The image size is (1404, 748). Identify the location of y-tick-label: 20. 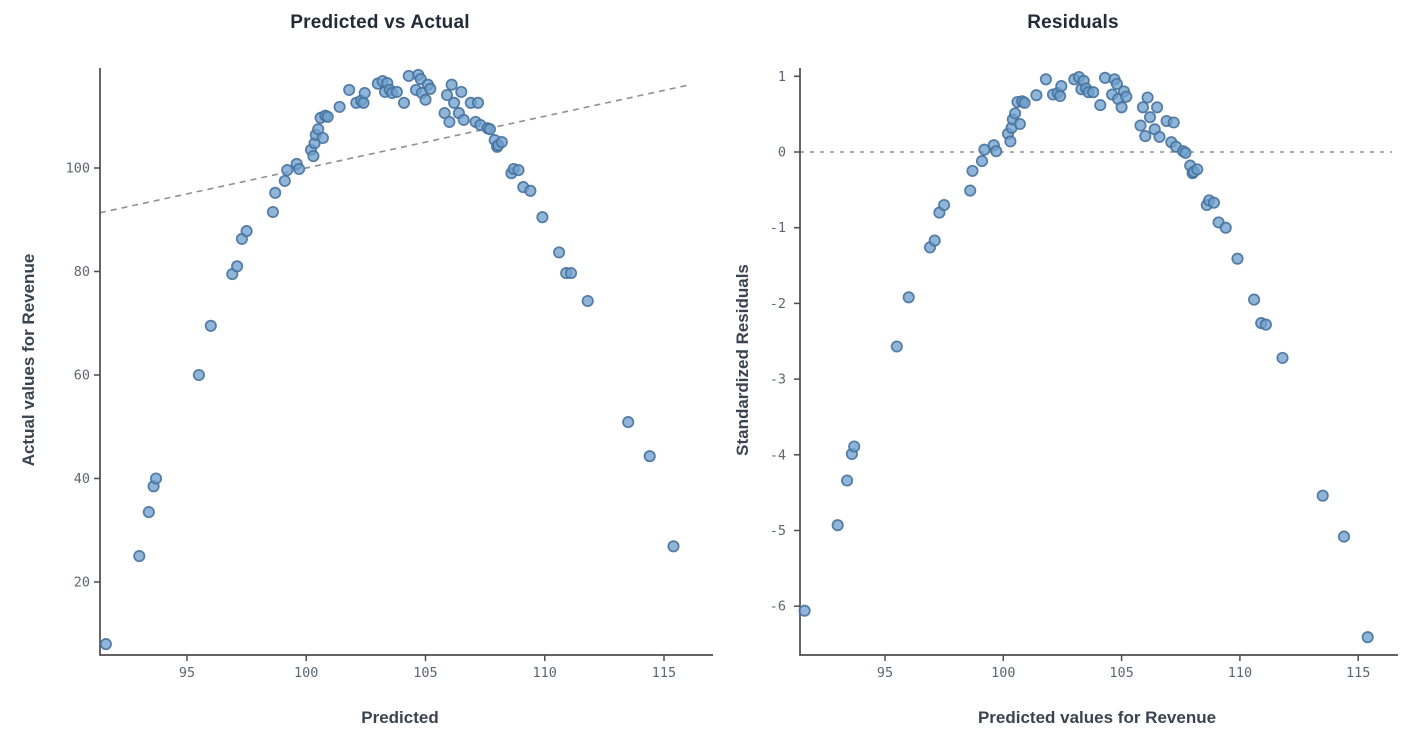
(82, 583).